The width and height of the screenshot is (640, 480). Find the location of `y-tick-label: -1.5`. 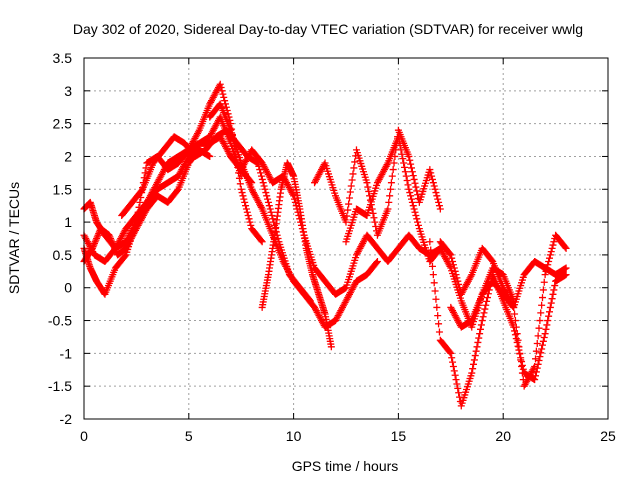

y-tick-label: -1.5 is located at coordinates (60, 386).